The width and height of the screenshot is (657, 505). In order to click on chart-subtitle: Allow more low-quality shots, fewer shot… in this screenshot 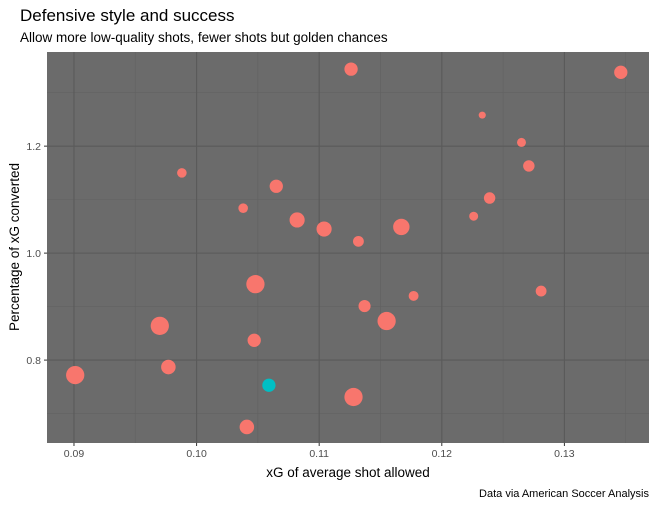, I will do `click(204, 37)`.